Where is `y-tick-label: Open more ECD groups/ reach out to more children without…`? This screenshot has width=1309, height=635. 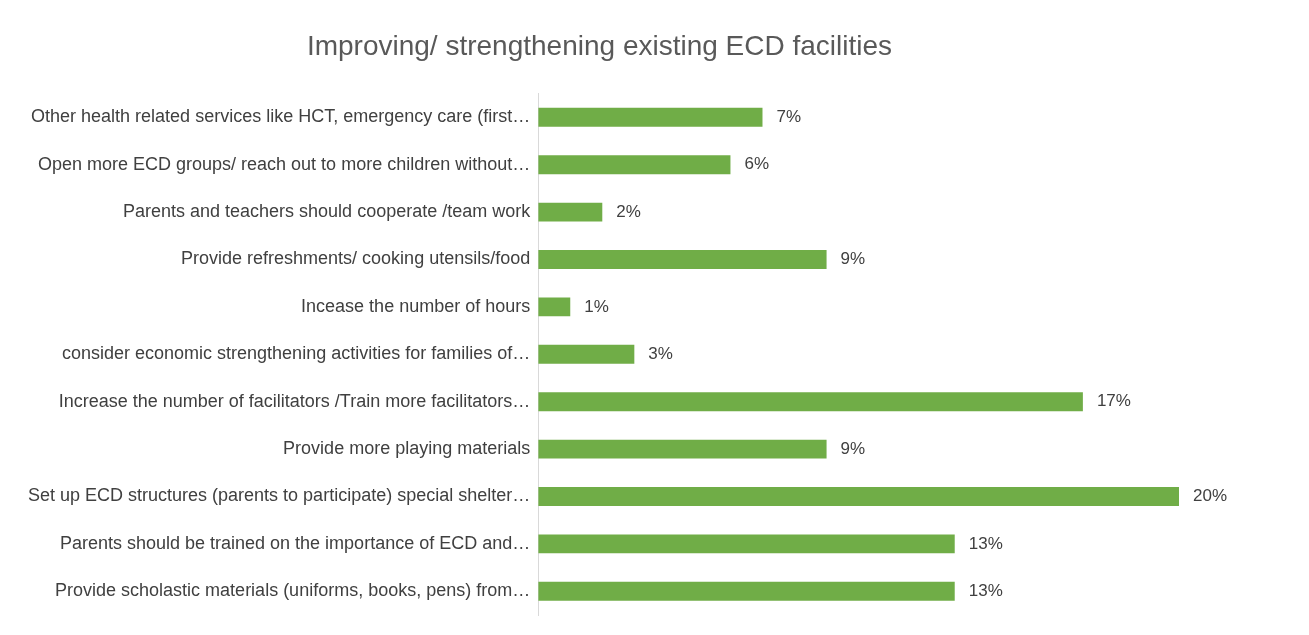
y-tick-label: Open more ECD groups/ reach out to more children without… is located at coordinates (284, 163).